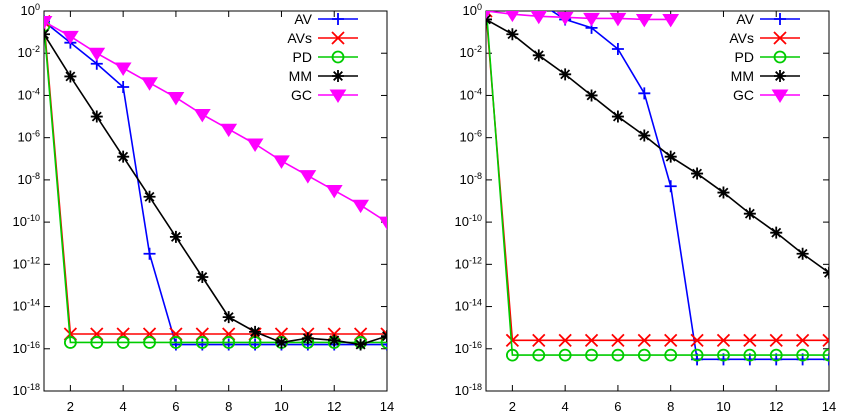 Image resolution: width=842 pixels, height=419 pixels. Describe the element at coordinates (338, 76) in the screenshot. I see `legend-marker-mm` at that location.